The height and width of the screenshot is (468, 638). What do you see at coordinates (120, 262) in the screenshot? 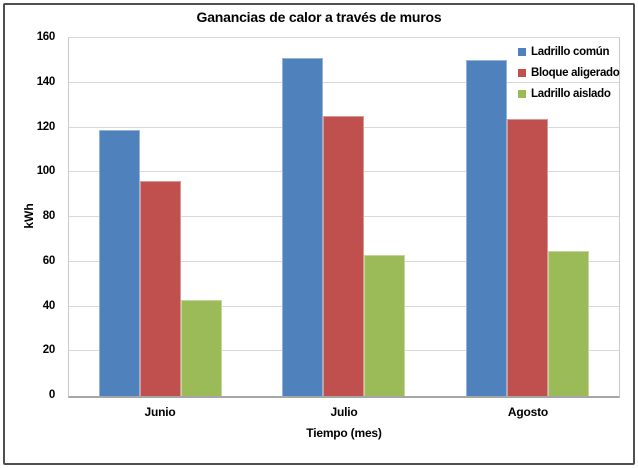
I see `bar-junio-ladrillo-común` at bounding box center [120, 262].